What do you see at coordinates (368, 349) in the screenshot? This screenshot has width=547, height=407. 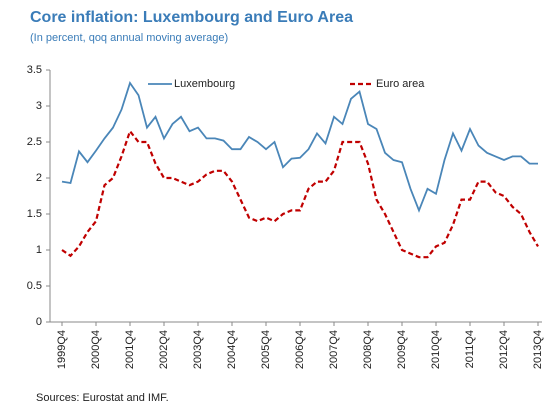 I see `x-tick-label: 2008Q4` at bounding box center [368, 349].